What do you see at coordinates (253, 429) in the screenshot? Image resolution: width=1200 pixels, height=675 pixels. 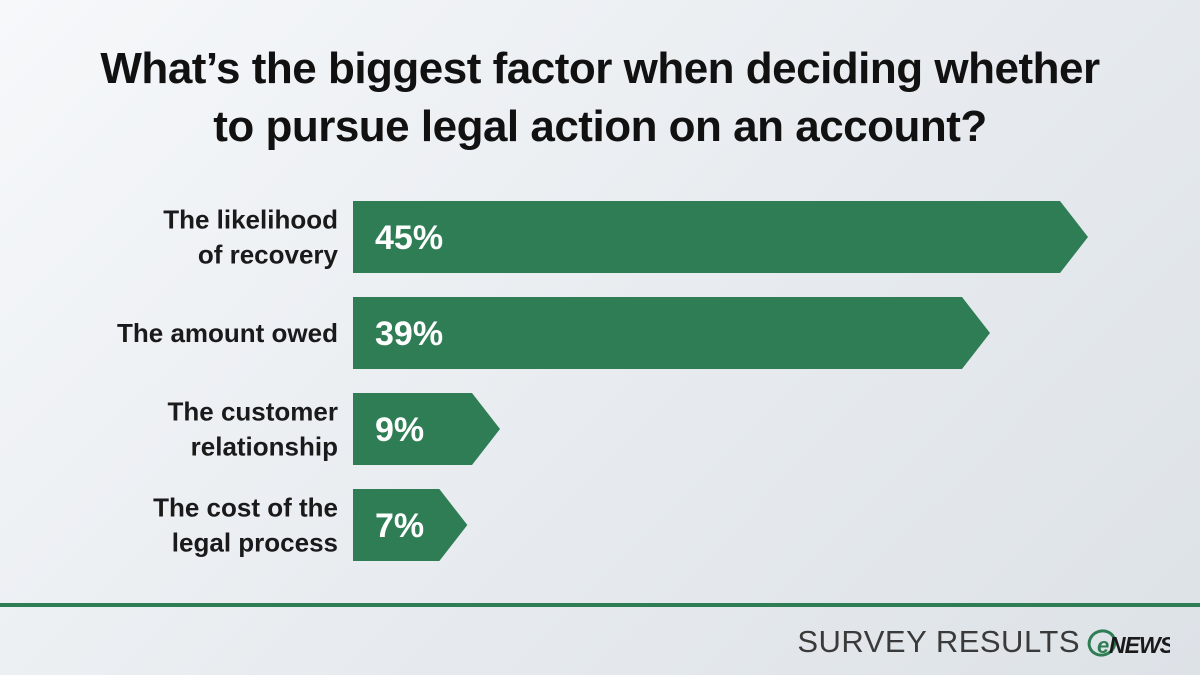 I see `category-label-2: The customer relationship` at bounding box center [253, 429].